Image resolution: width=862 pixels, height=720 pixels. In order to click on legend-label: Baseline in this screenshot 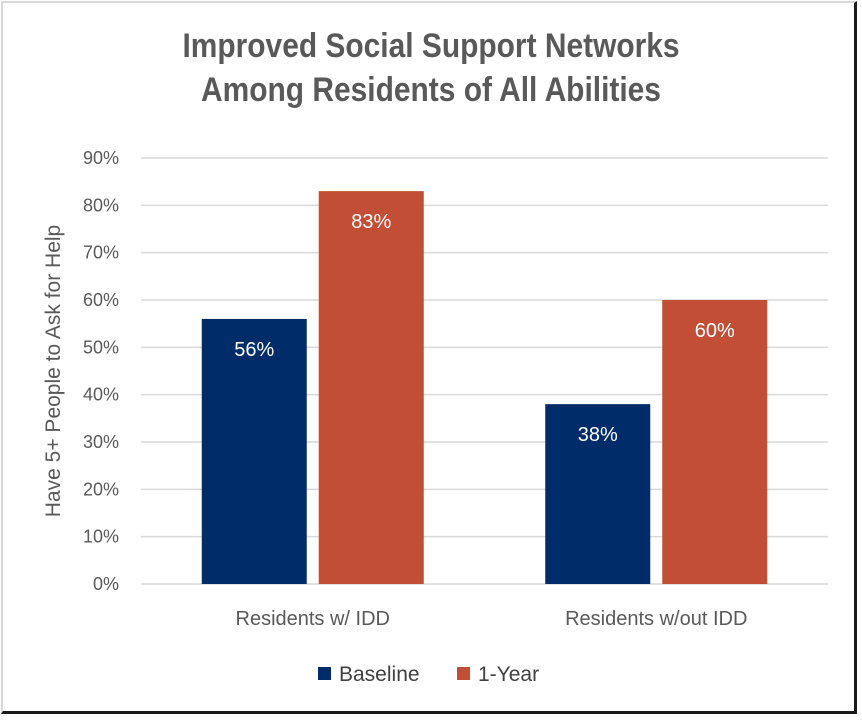, I will do `click(379, 674)`.